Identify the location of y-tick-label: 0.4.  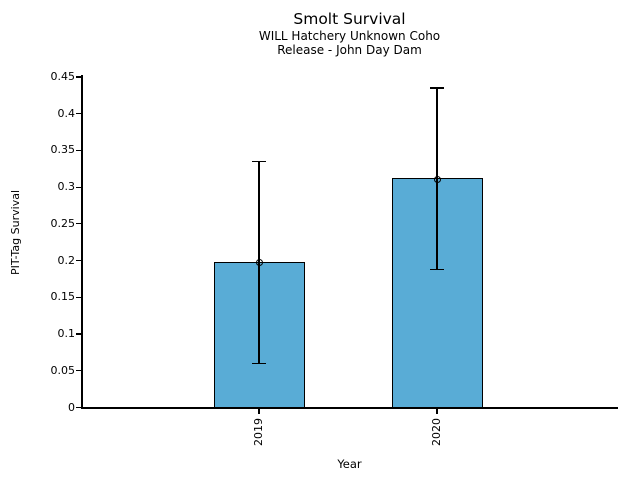
(66, 113).